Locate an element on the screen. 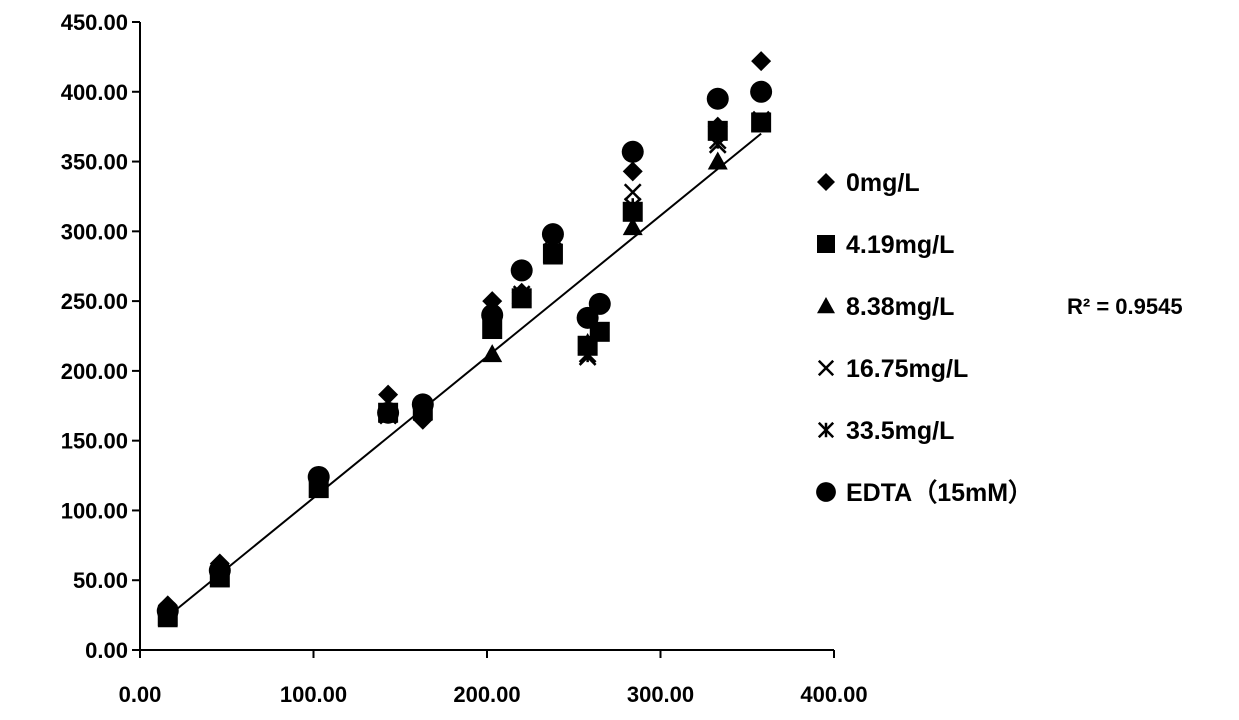 The width and height of the screenshot is (1239, 720). legend-marker-triangle is located at coordinates (826, 305).